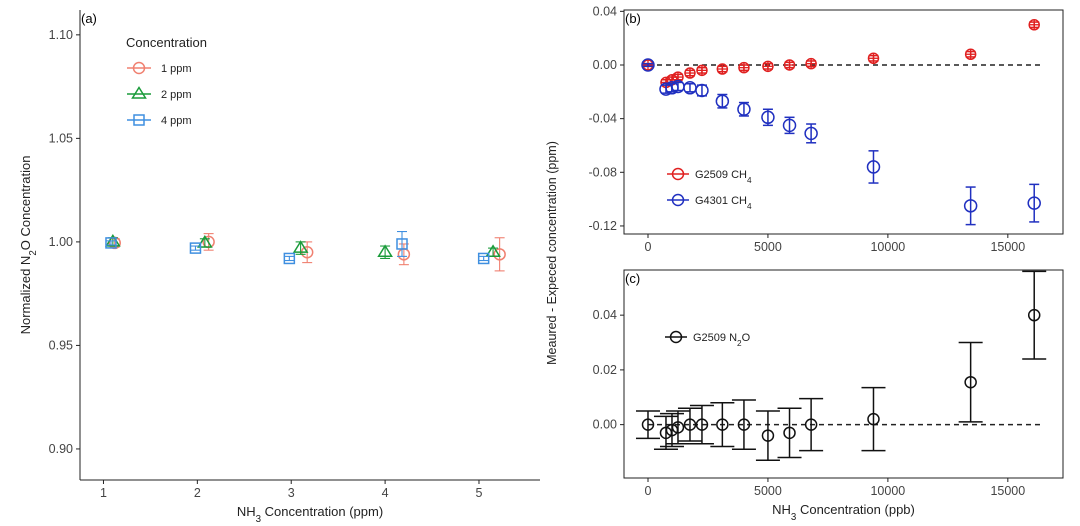 The image size is (1080, 526). What do you see at coordinates (723, 203) in the screenshot?
I see `legend-item-label: G4301 CH4` at bounding box center [723, 203].